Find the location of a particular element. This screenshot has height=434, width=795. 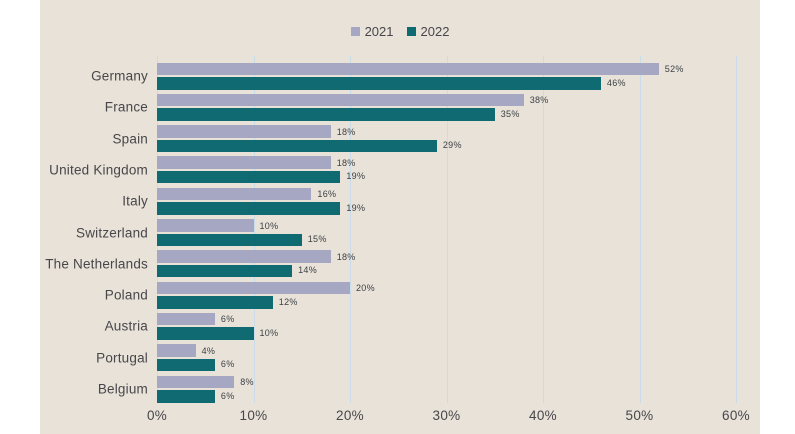

category-label-the-netherlands: The Netherlands is located at coordinates (96, 264).